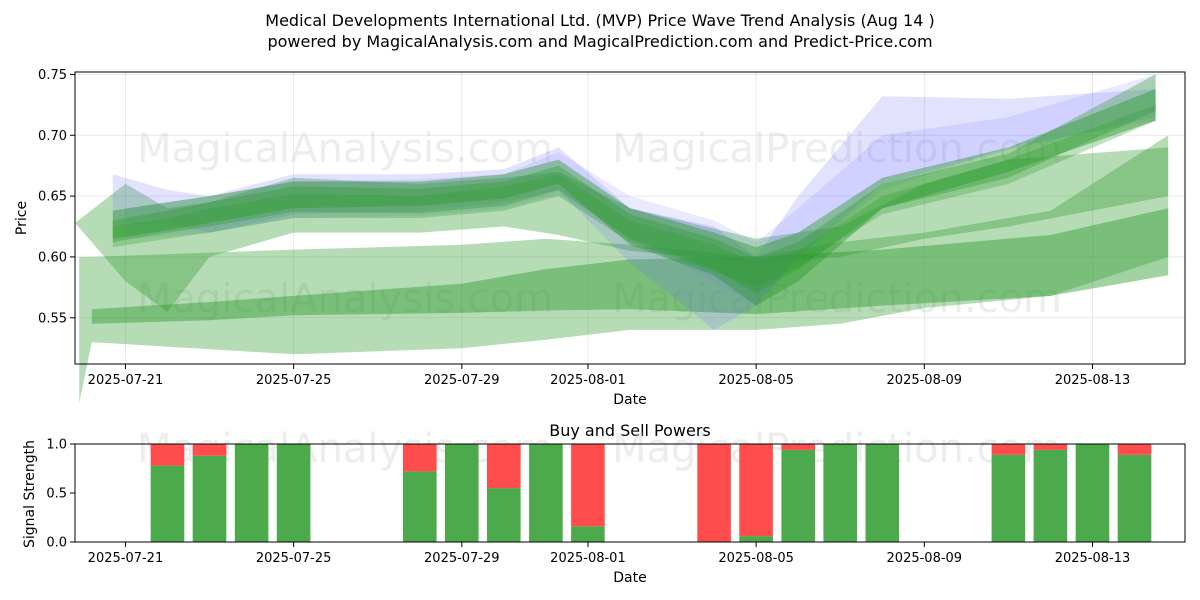  Describe the element at coordinates (52, 257) in the screenshot. I see `price-y-tick-label-1: 0.60` at that location.